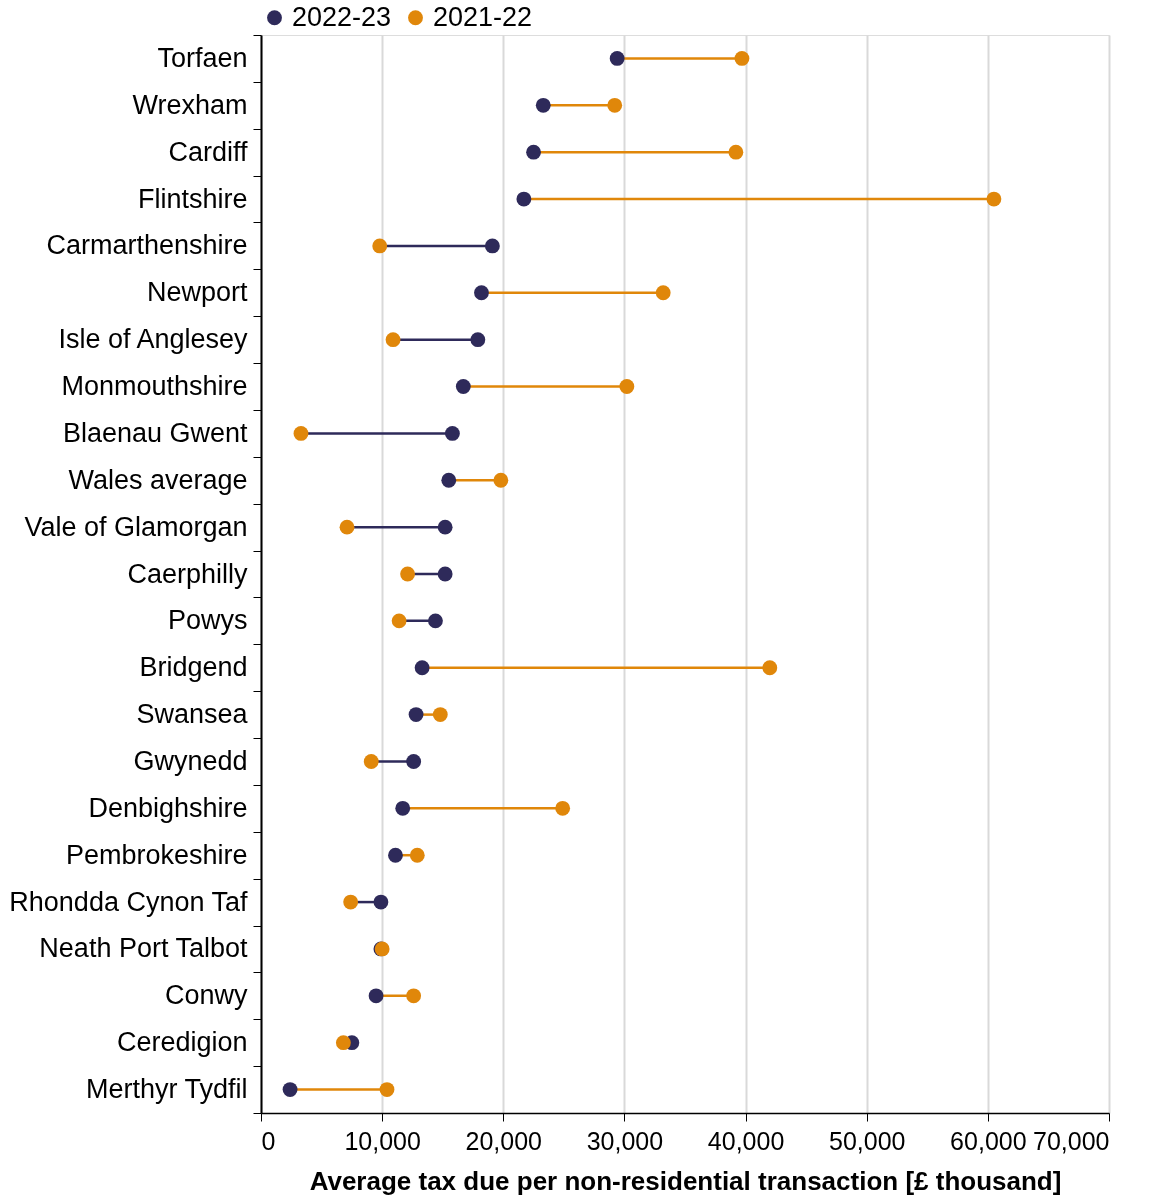  What do you see at coordinates (168, 807) in the screenshot?
I see `y-tick-label: Denbighshire` at bounding box center [168, 807].